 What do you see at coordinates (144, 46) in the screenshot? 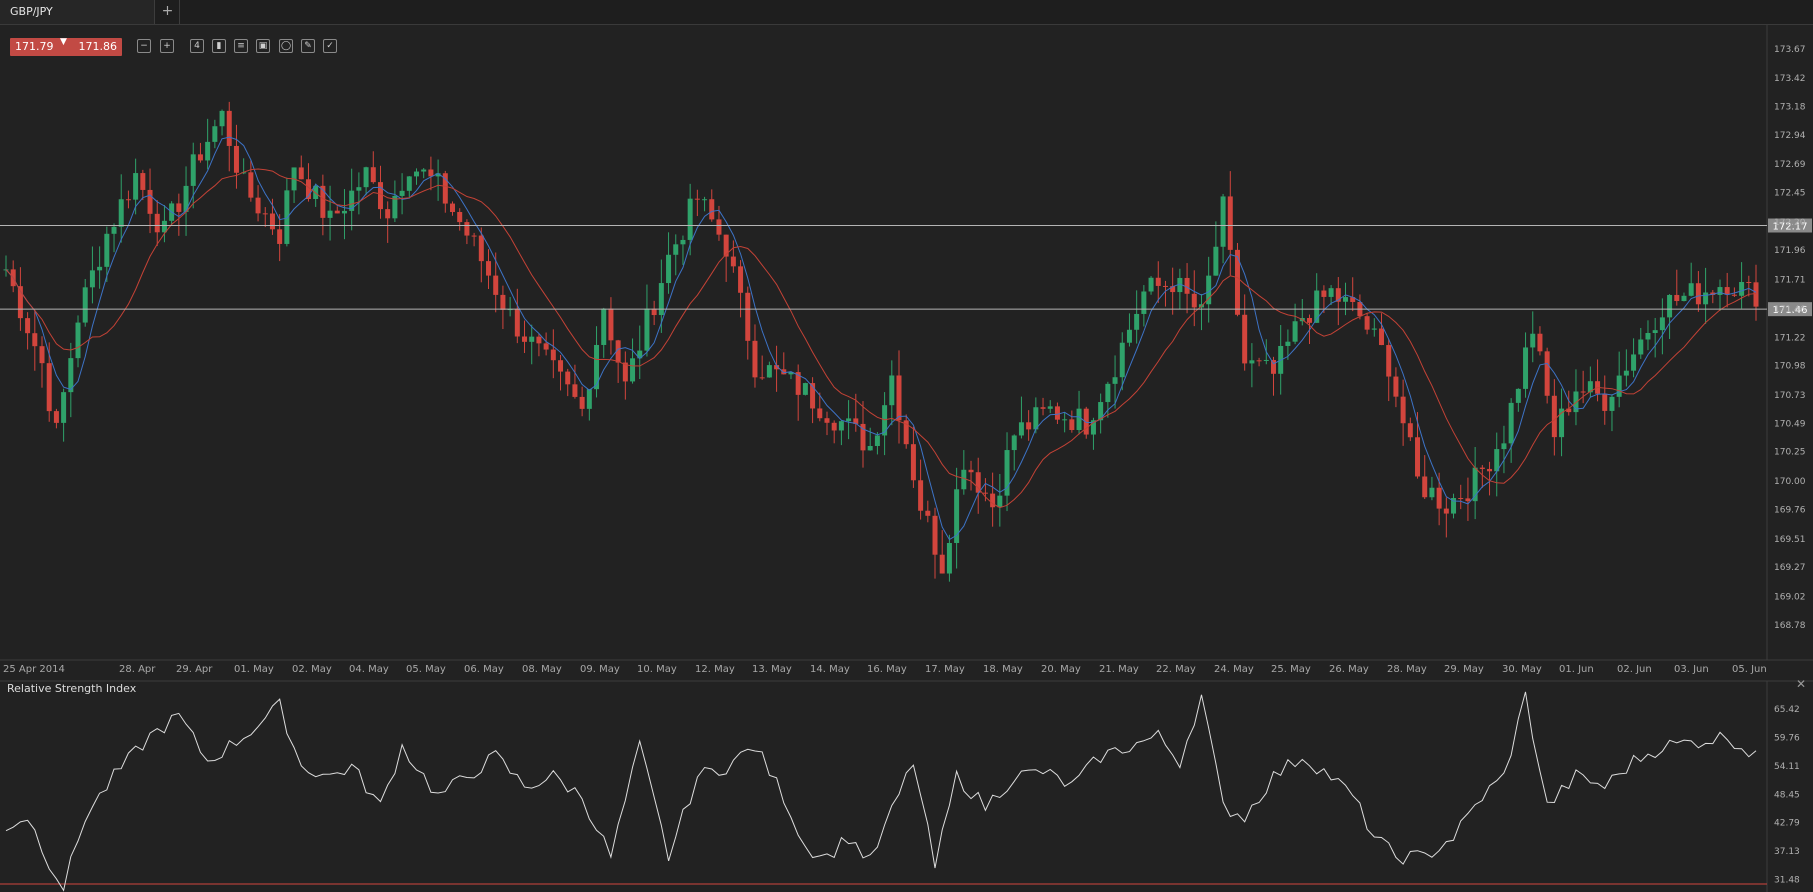
I see `zoom-out-icon: −` at bounding box center [144, 46].